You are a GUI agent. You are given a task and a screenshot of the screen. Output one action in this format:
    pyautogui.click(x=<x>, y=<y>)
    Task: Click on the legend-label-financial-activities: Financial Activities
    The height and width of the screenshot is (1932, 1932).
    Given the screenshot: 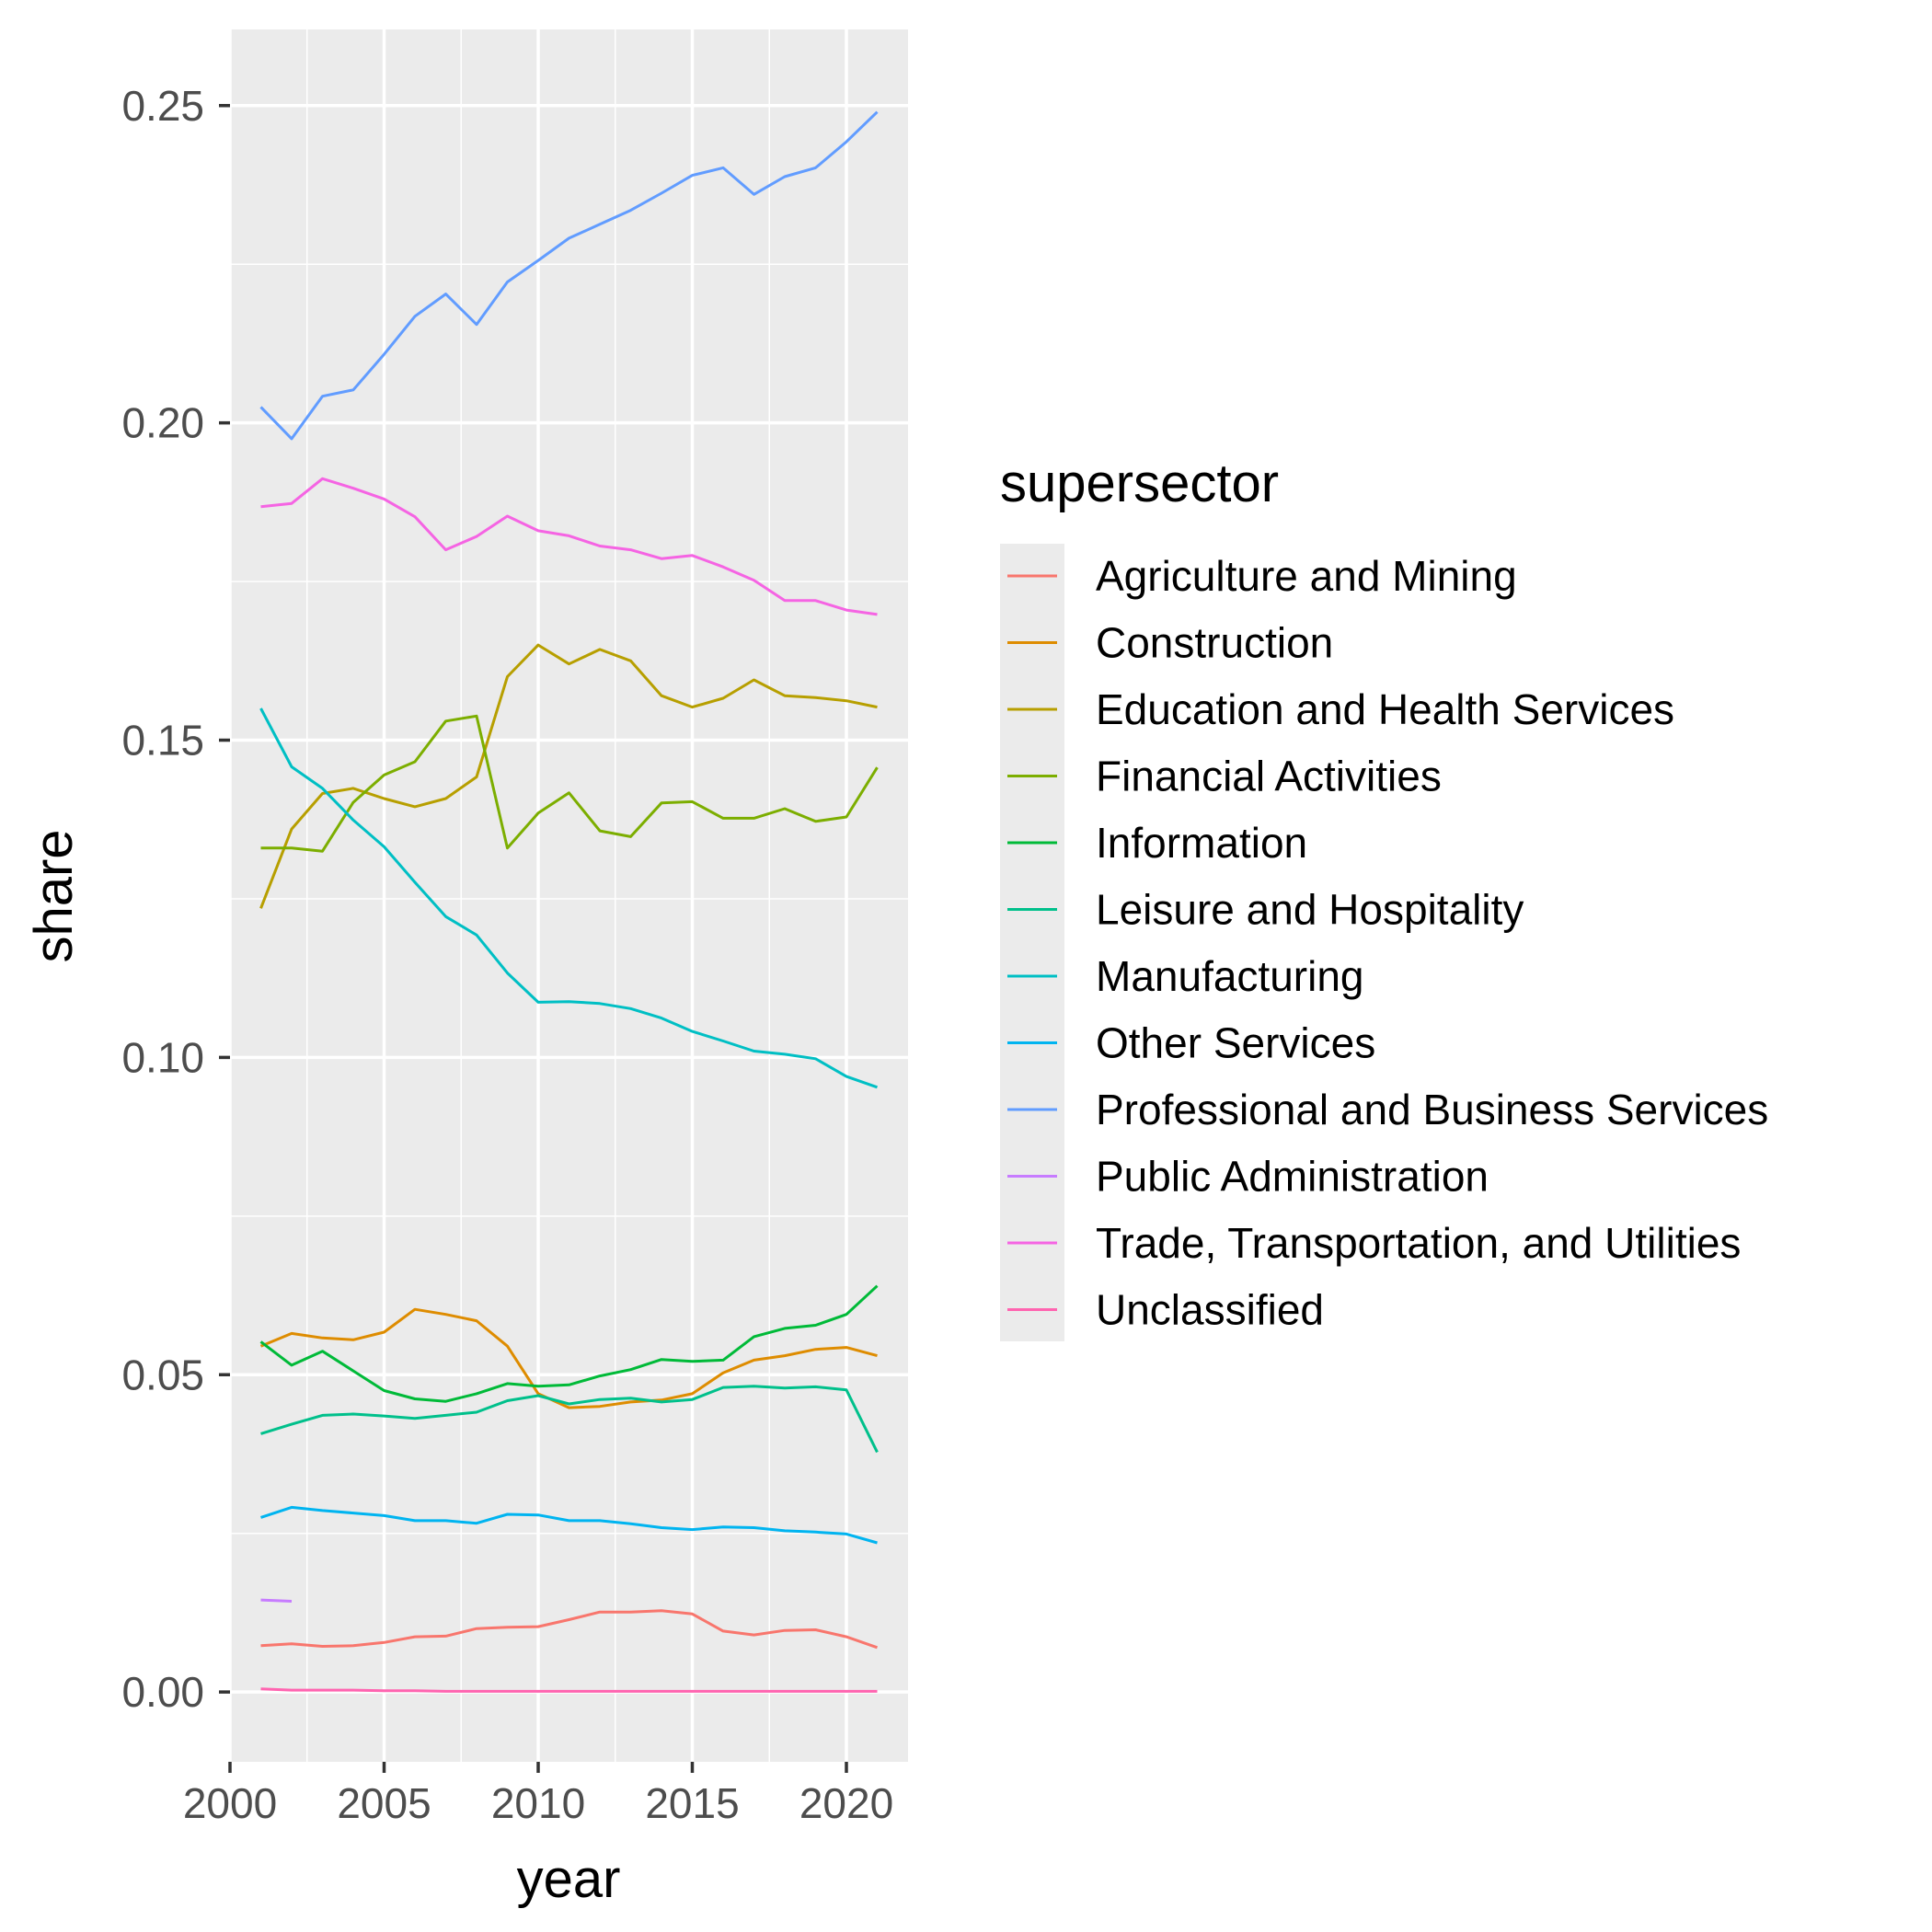 What is the action you would take?
    pyautogui.click(x=1269, y=776)
    